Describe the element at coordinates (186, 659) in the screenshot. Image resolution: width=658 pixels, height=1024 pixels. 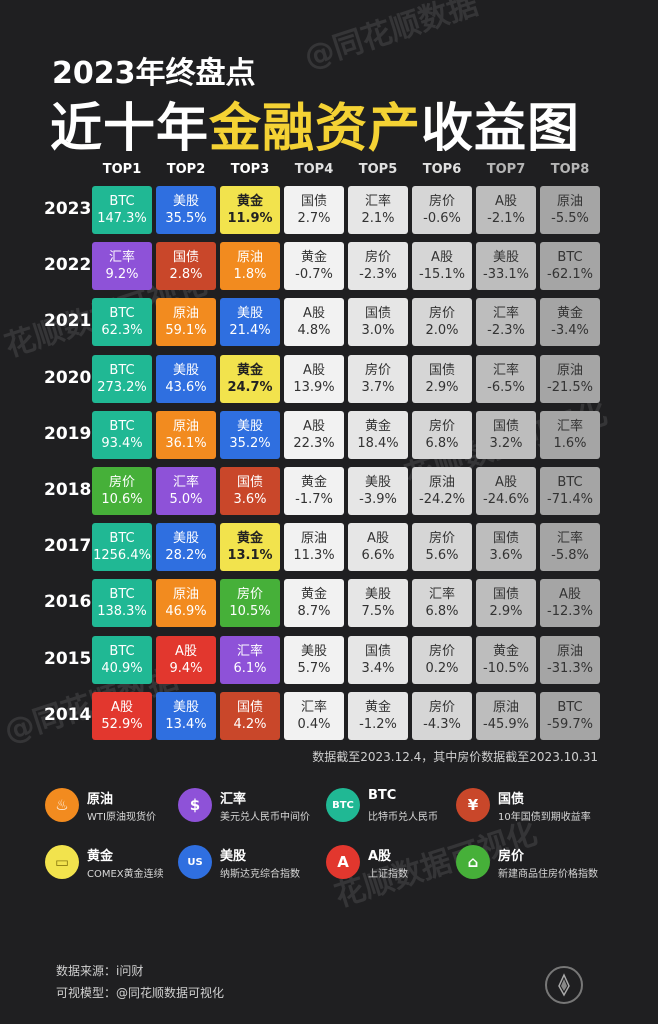
I see `cell-2015-top2: A股 9.4%` at that location.